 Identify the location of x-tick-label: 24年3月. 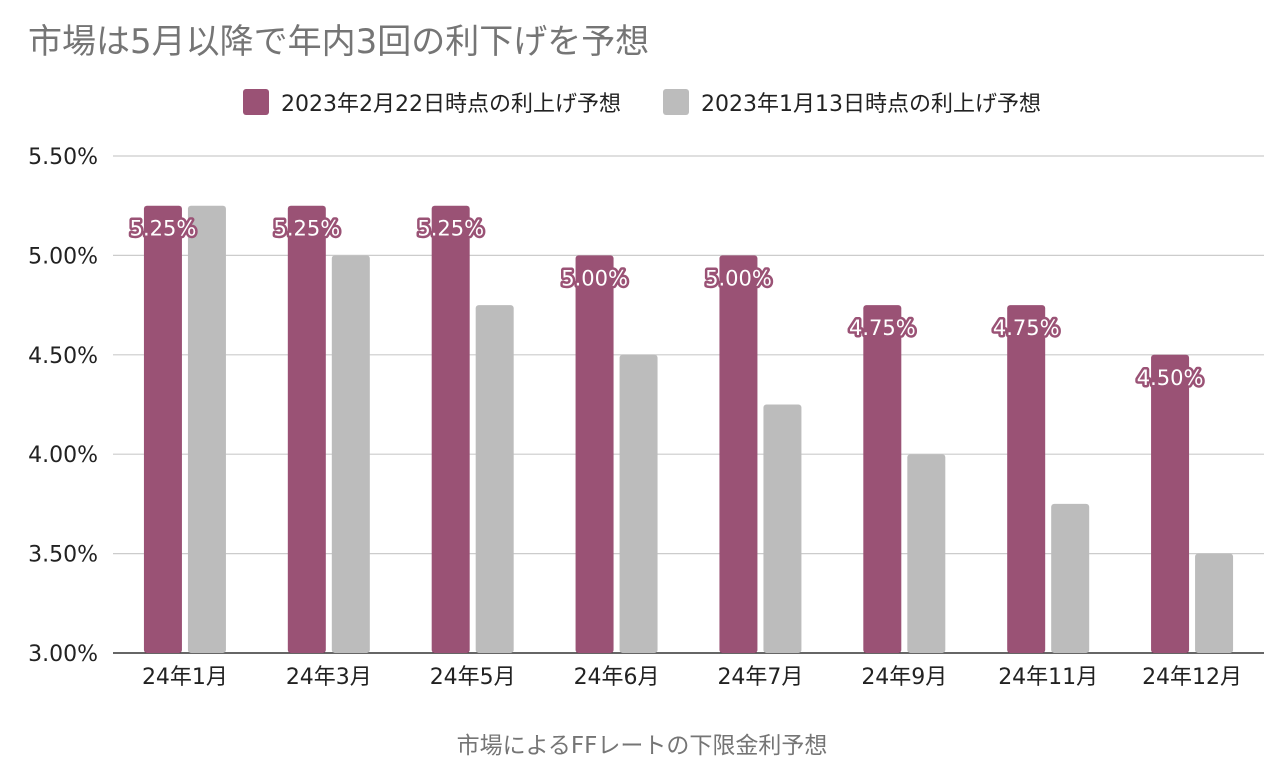
(329, 677).